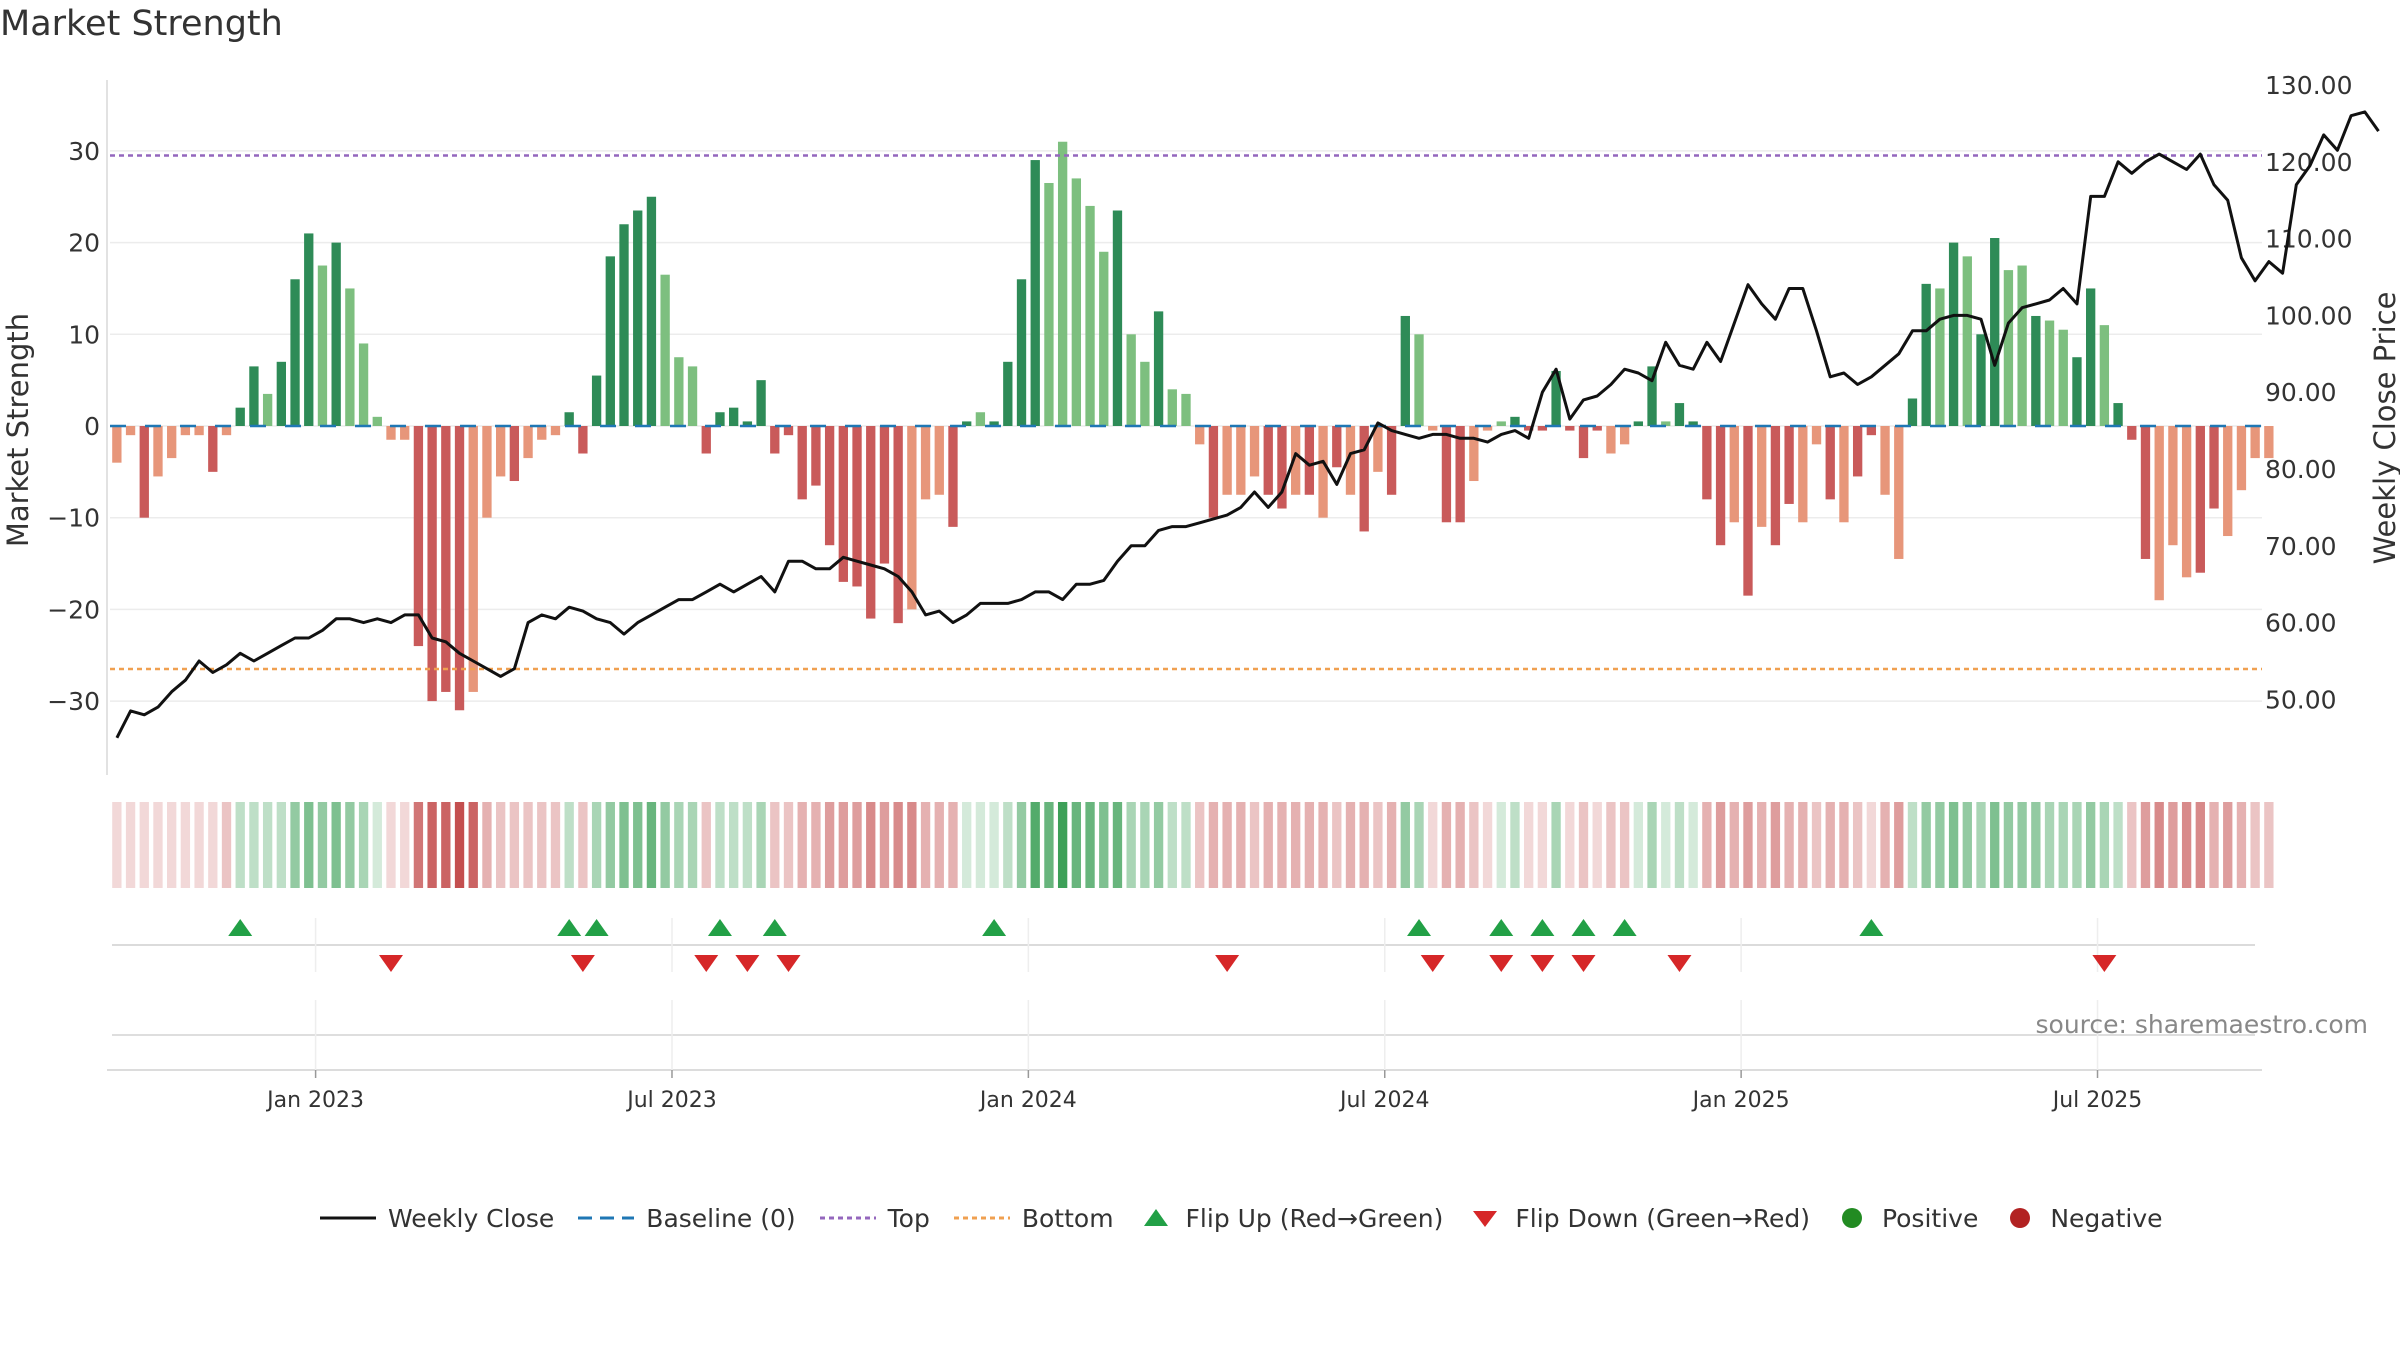  Describe the element at coordinates (2202, 1024) in the screenshot. I see `source-text: source: sharemaestro.com` at that location.